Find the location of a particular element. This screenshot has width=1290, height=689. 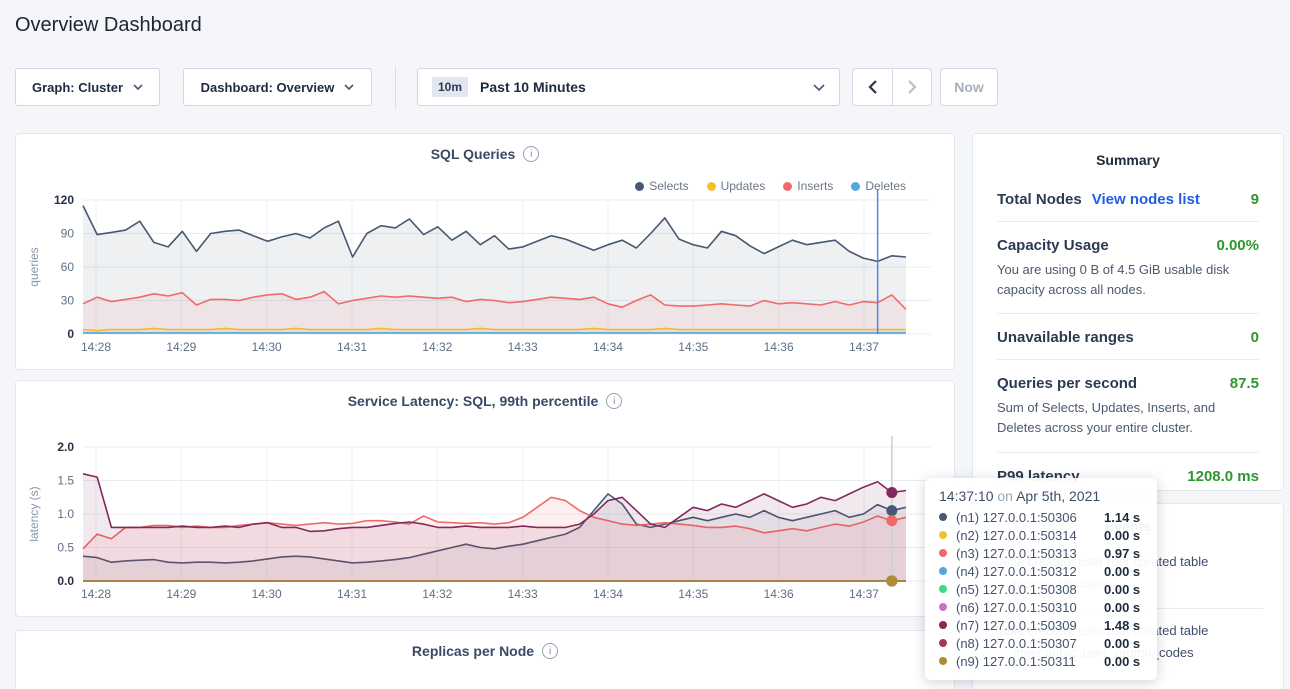

toolbar-divider is located at coordinates (395, 87).